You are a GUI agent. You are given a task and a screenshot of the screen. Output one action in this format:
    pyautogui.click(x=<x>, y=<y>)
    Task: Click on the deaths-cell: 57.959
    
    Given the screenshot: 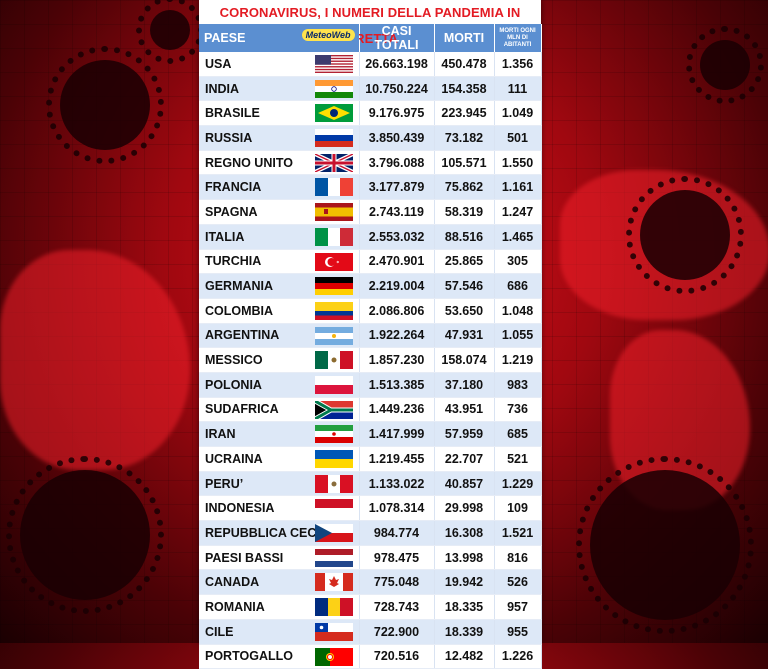 What is the action you would take?
    pyautogui.click(x=464, y=434)
    